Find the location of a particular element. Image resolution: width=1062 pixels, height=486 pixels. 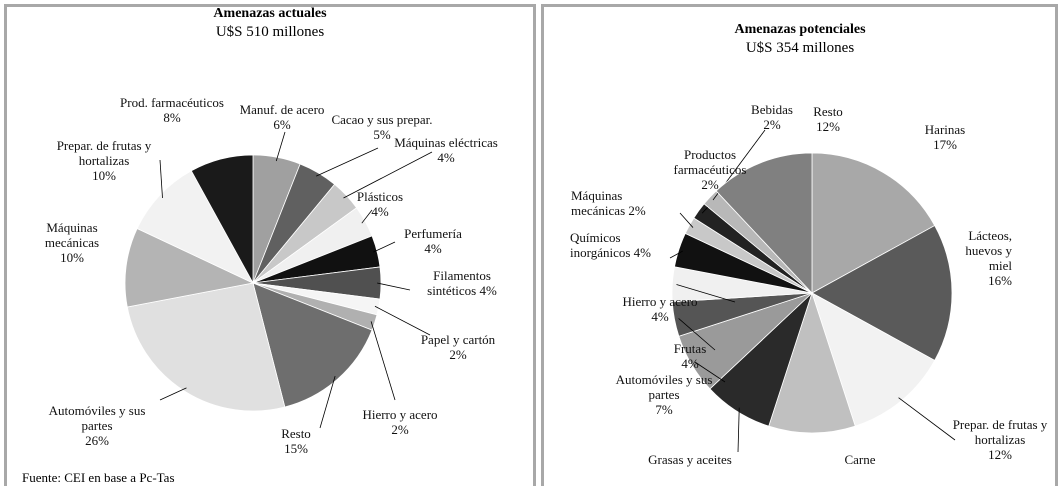

category-label: Químicos inorgánicos is located at coordinates (600, 245).